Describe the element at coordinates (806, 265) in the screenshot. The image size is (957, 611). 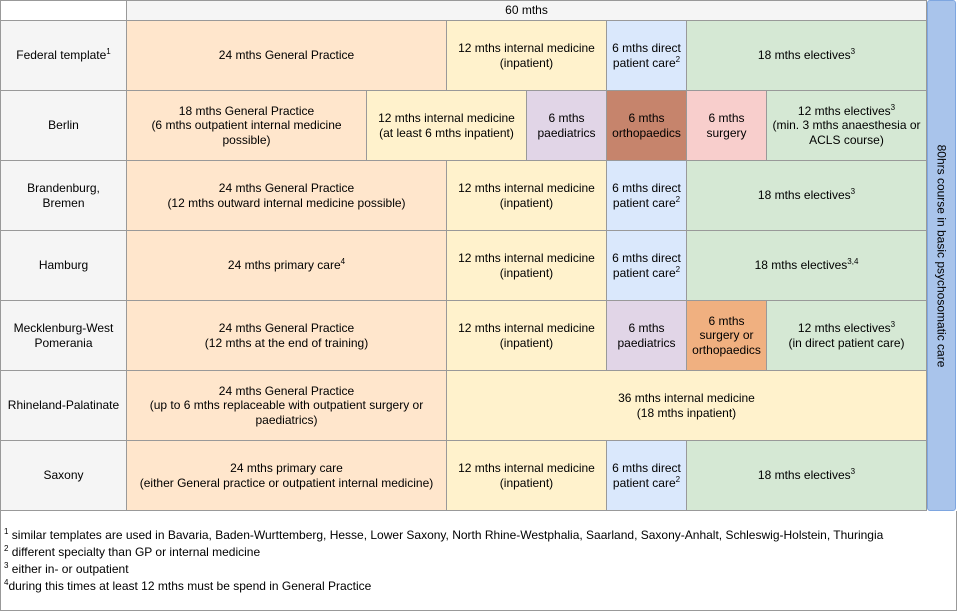
I see `hamburg-electives-block: 18 mths electives3,4` at that location.